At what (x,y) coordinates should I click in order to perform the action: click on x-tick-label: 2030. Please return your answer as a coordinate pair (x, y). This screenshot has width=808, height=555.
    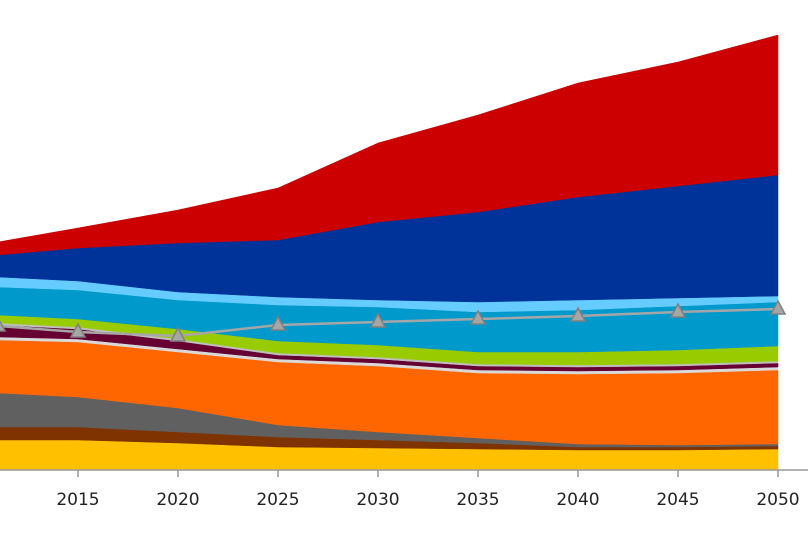
    Looking at the image, I should click on (377, 500).